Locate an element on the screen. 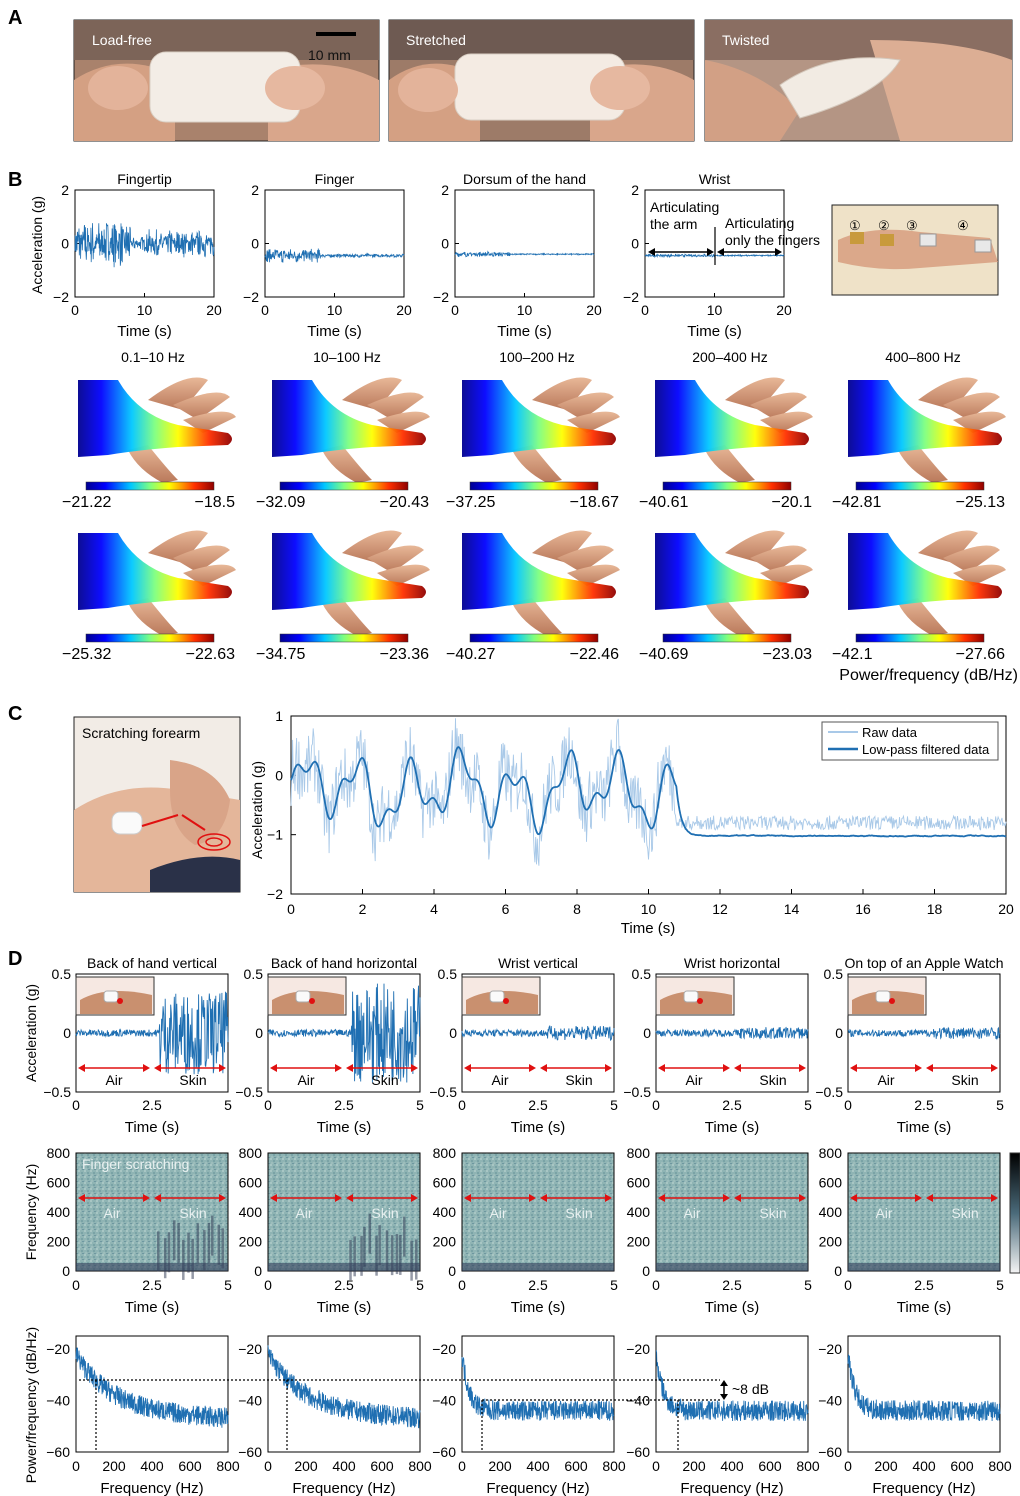 The width and height of the screenshot is (1020, 1496). marker-2: ② is located at coordinates (884, 225).